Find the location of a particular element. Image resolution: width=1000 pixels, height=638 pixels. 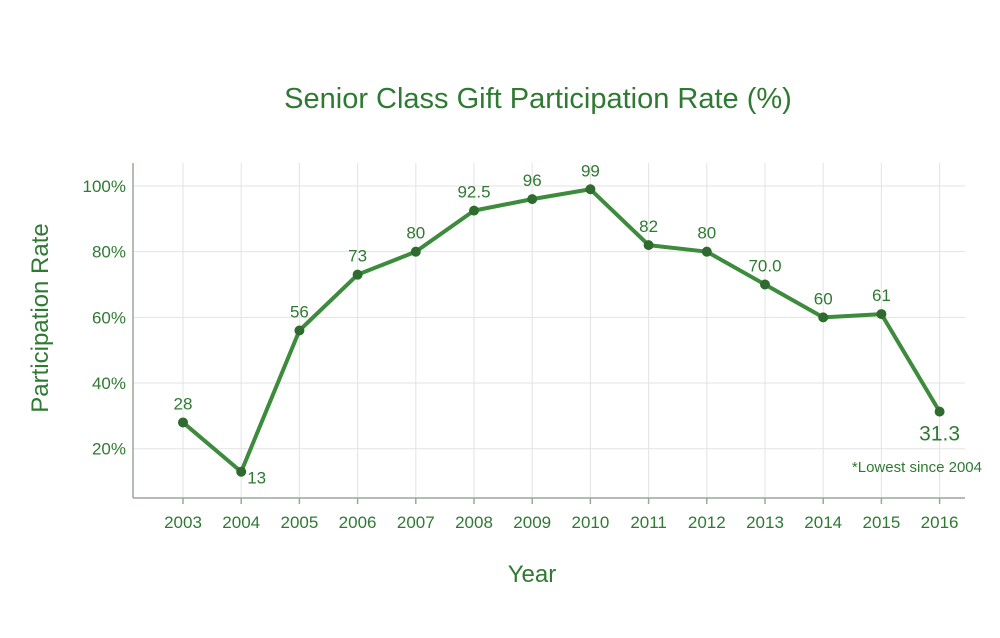

x-tick-label: 2015 is located at coordinates (881, 522).